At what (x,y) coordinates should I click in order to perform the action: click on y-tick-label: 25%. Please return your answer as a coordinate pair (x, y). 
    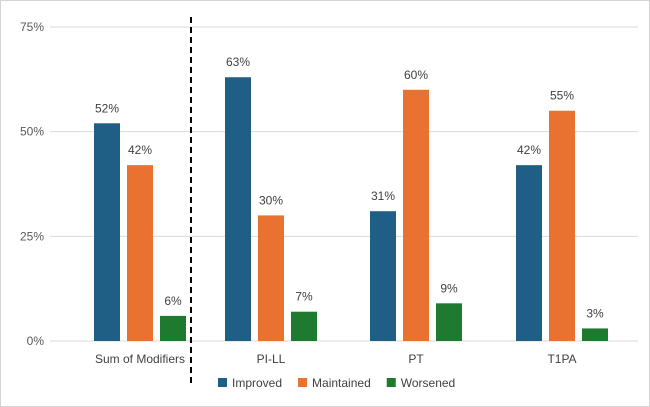
    Looking at the image, I should click on (32, 236).